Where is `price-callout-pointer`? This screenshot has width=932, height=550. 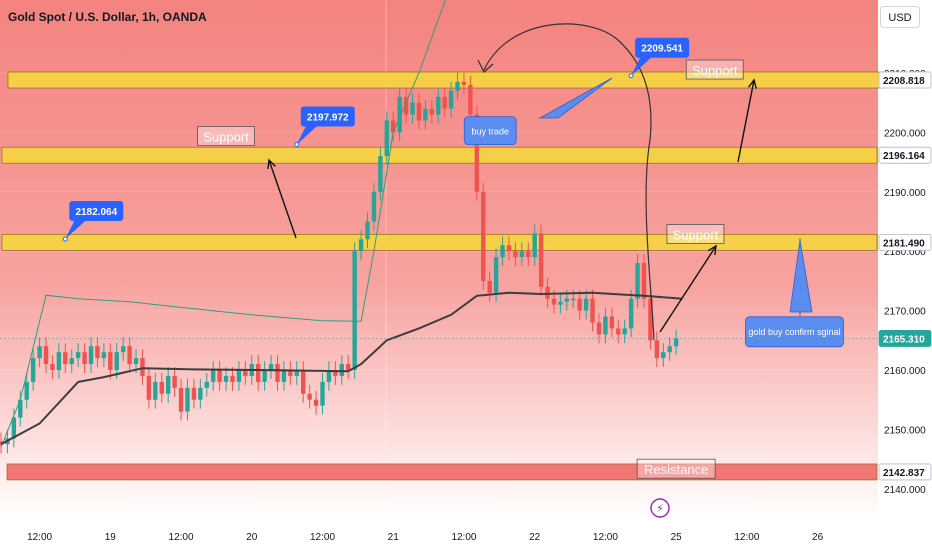 price-callout-pointer is located at coordinates (76, 228).